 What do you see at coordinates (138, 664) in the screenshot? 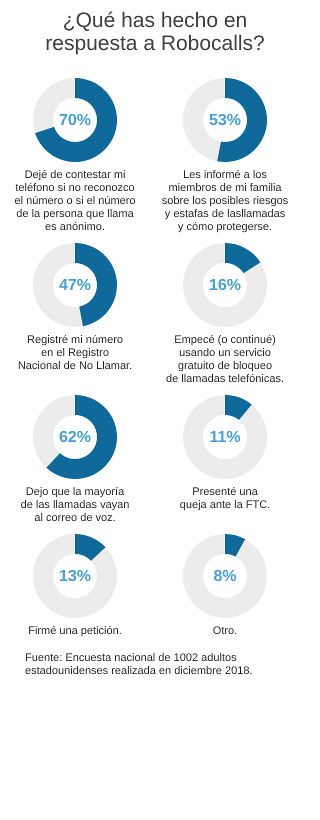
I see `source-note: Fuente: Encuesta nacional de 1002 adultos estadounidenses realizada en diciembre 2018.` at bounding box center [138, 664].